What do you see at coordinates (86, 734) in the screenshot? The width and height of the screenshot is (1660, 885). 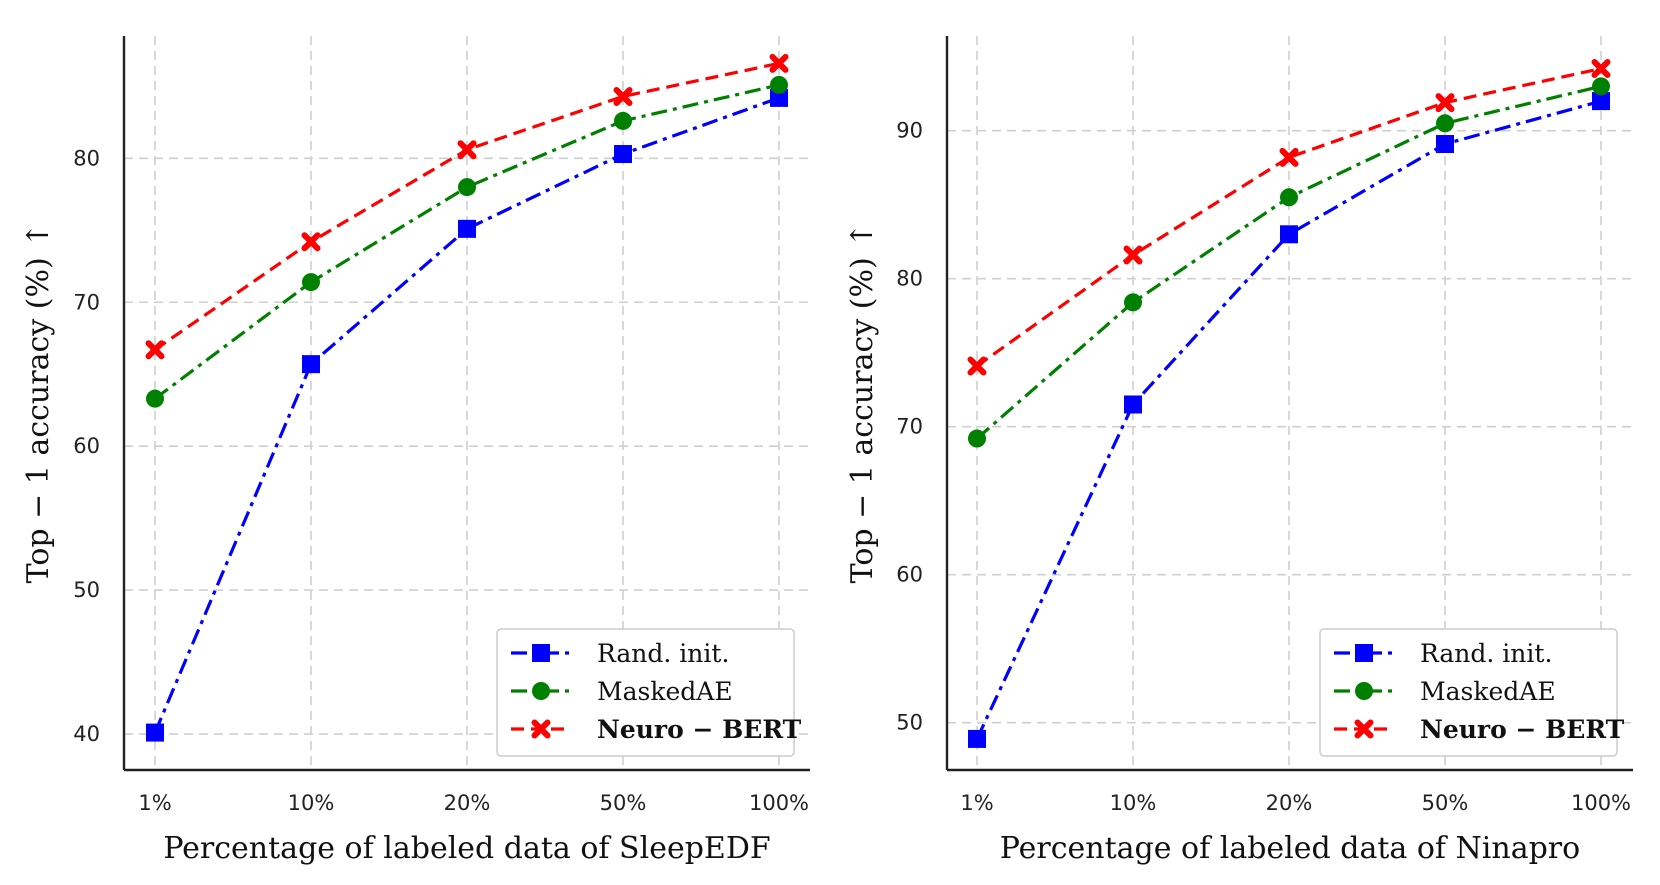 I see `y-tick-label: 40` at bounding box center [86, 734].